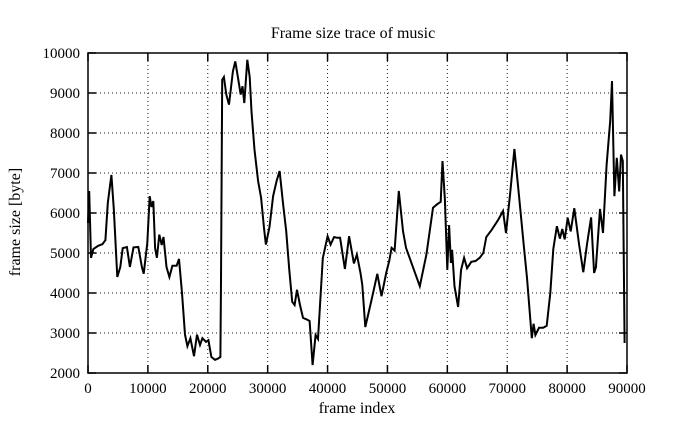 The height and width of the screenshot is (429, 695). I want to click on y-tick-label: 8000, so click(65, 134).